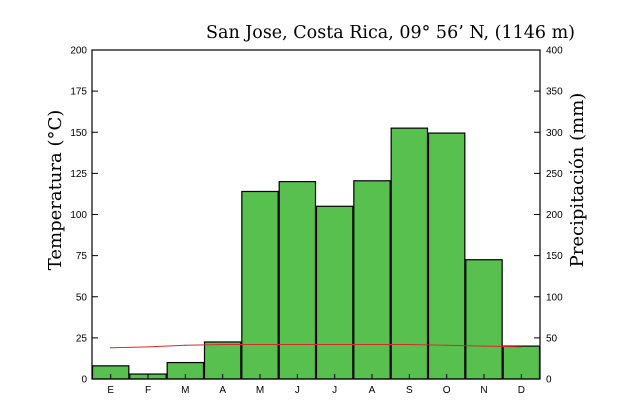  What do you see at coordinates (78, 51) in the screenshot?
I see `left-y-tick-label: 200` at bounding box center [78, 51].